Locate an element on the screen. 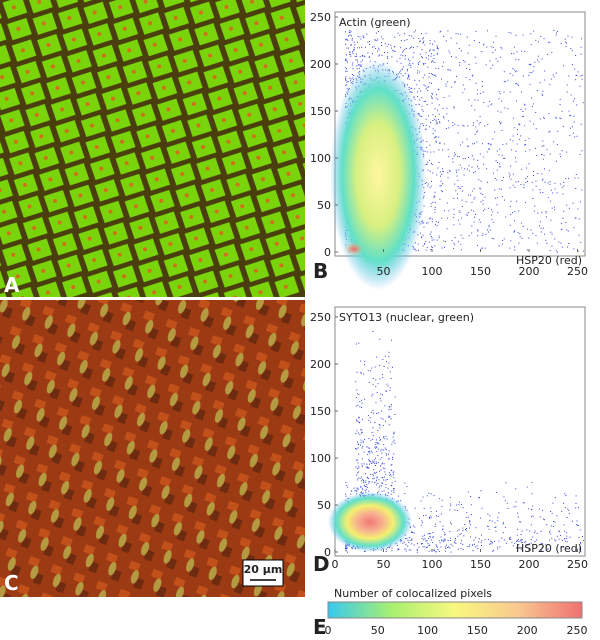  colorbar-tick-label: 150 is located at coordinates (477, 630).